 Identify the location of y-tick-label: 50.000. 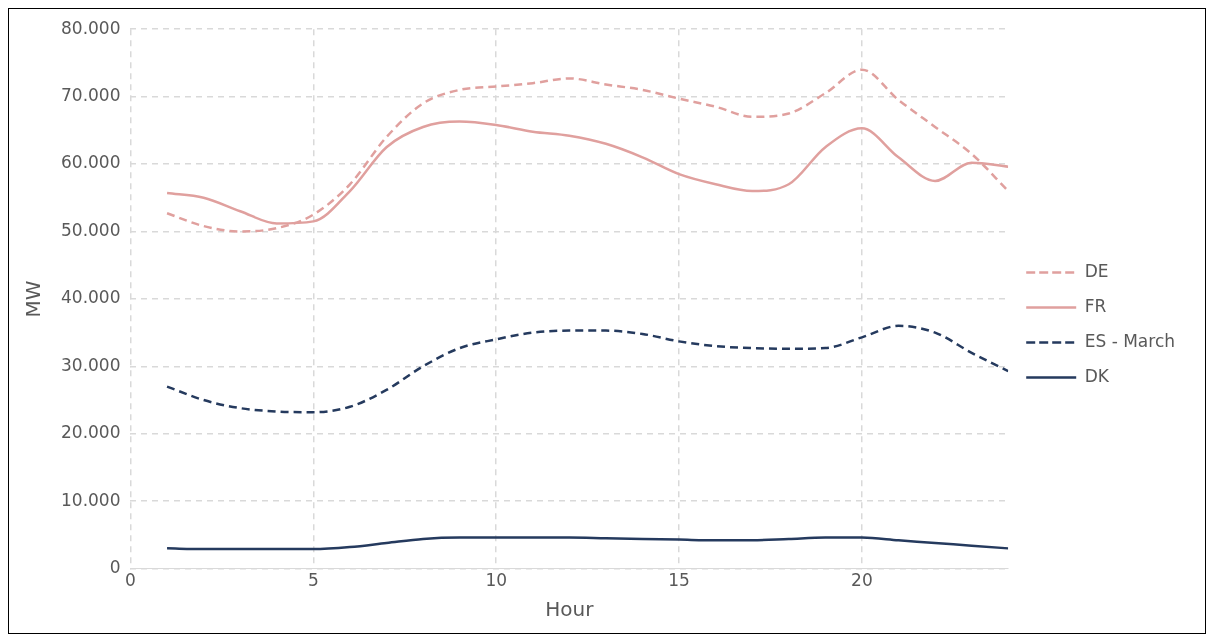
(91, 229).